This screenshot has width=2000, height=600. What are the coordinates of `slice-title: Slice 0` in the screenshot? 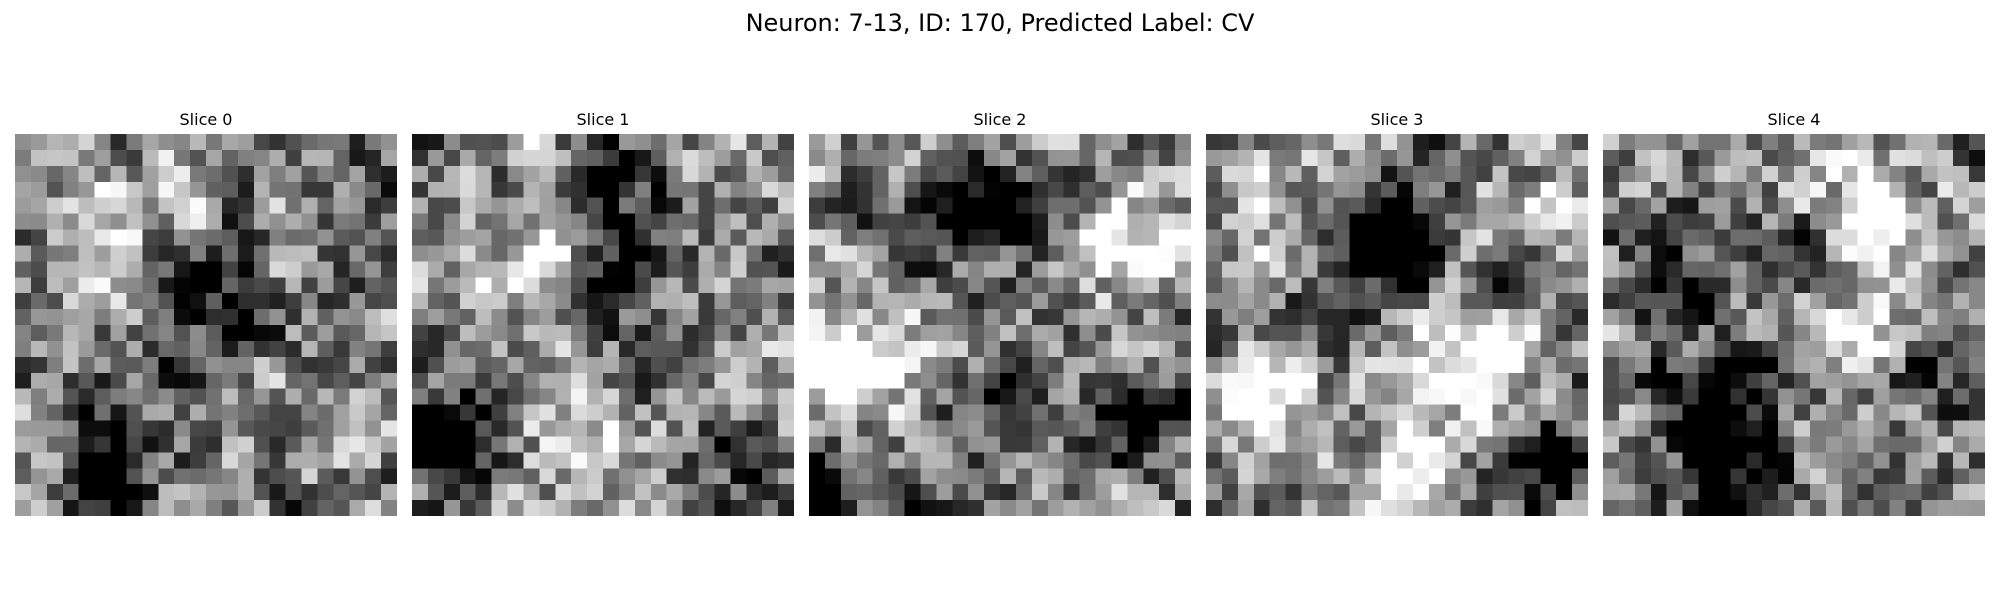 It's located at (206, 119).